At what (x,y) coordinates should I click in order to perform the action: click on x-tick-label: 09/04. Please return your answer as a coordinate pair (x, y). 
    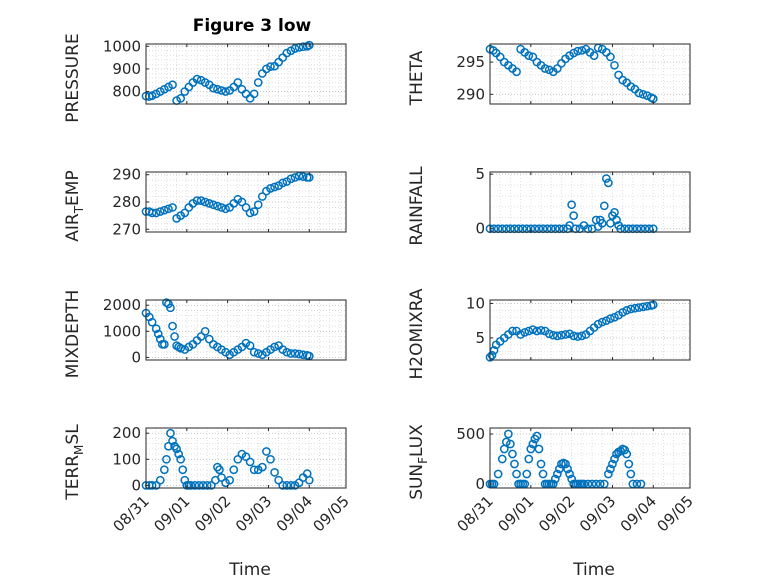
    Looking at the image, I should click on (638, 513).